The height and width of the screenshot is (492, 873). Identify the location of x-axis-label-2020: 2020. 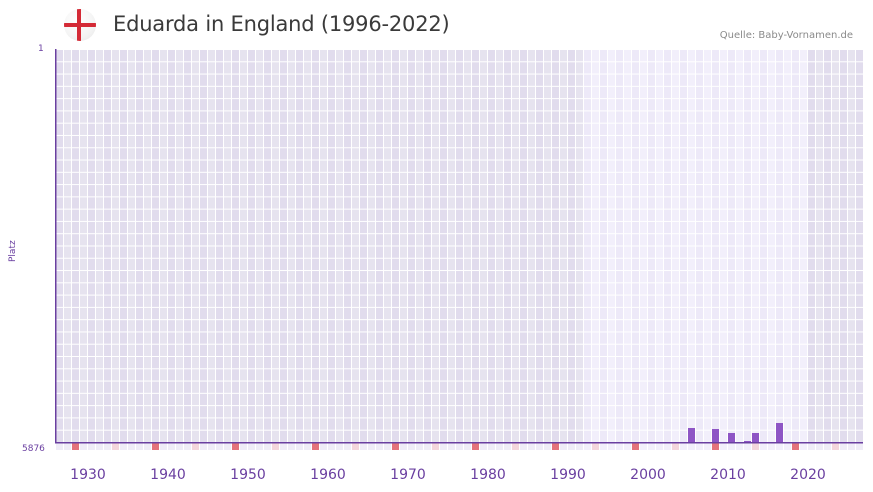
(808, 475).